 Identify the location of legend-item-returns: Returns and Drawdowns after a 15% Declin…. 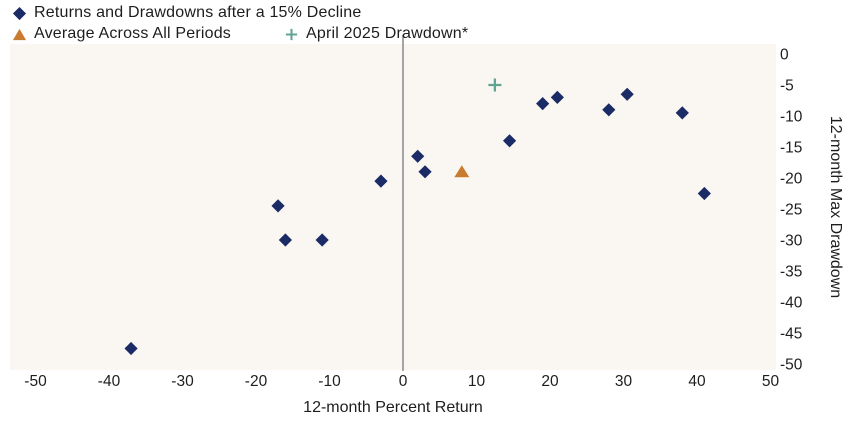
(186, 13).